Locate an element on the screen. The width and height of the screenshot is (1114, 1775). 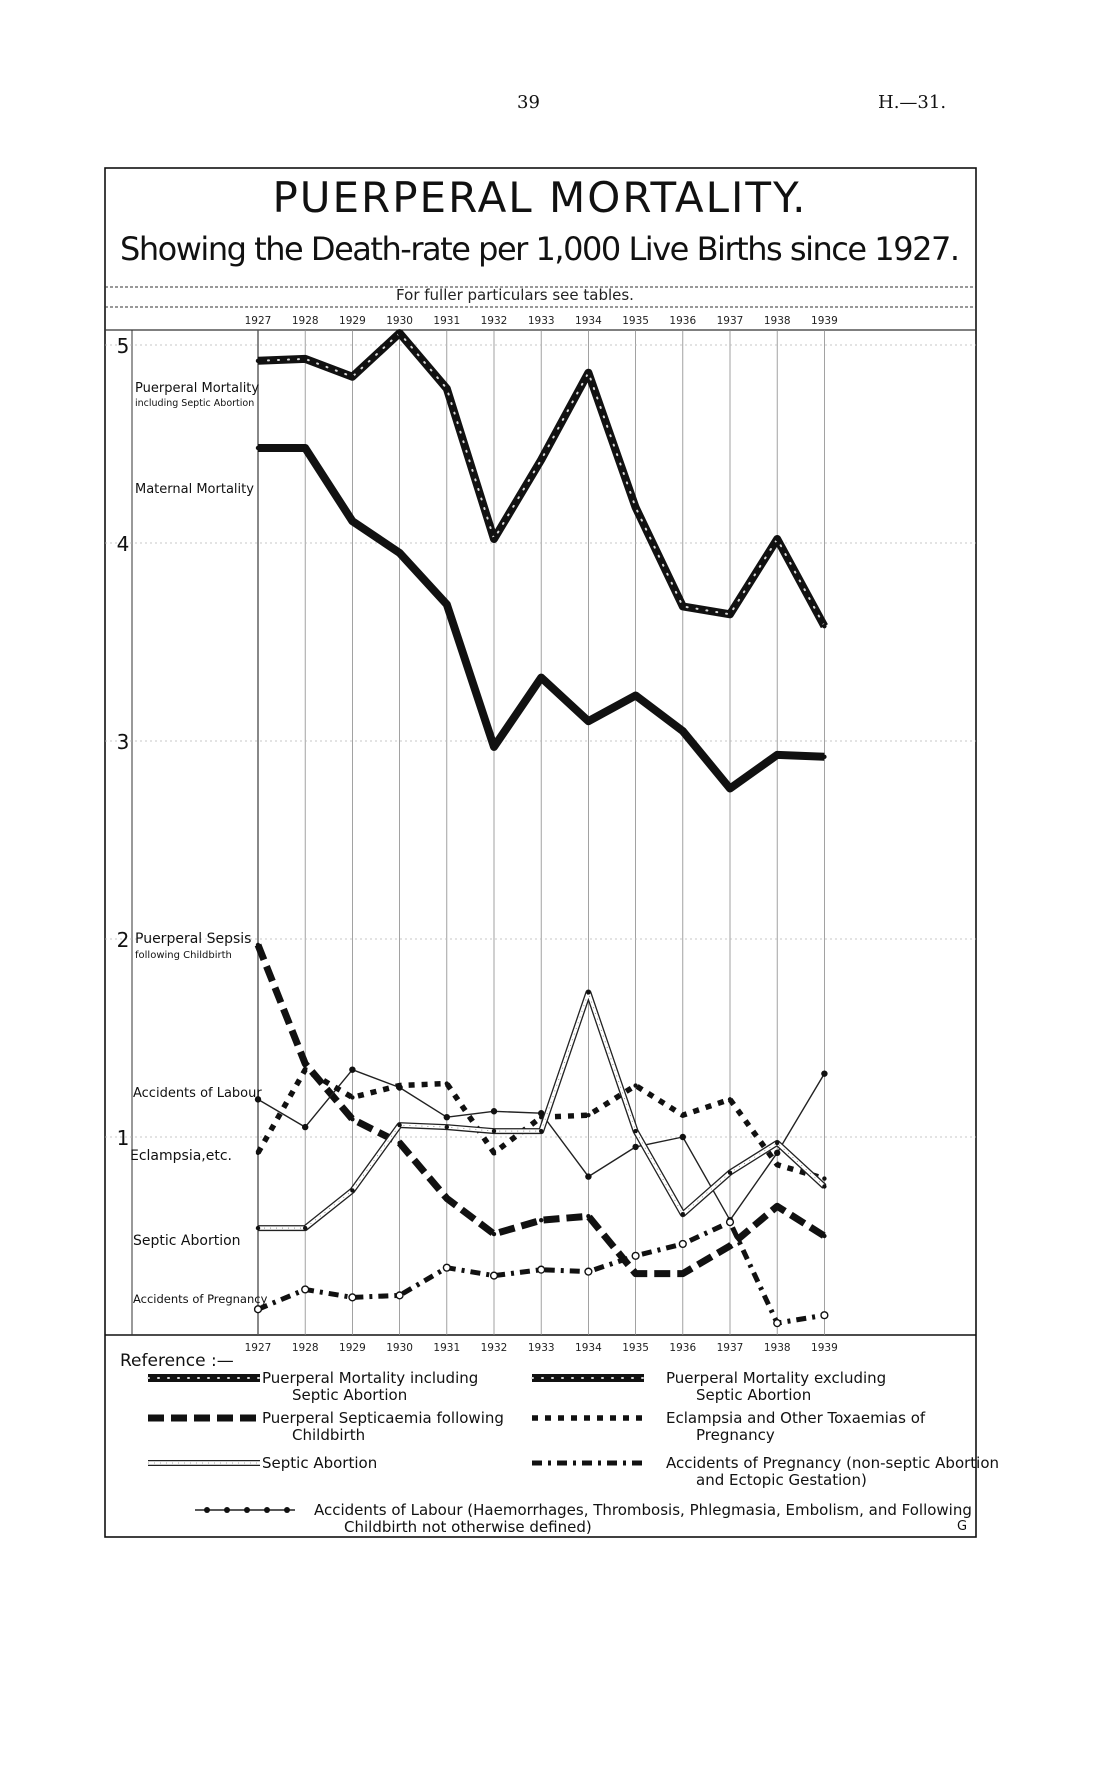
point-sepsis-1929 is located at coordinates (352, 1119).